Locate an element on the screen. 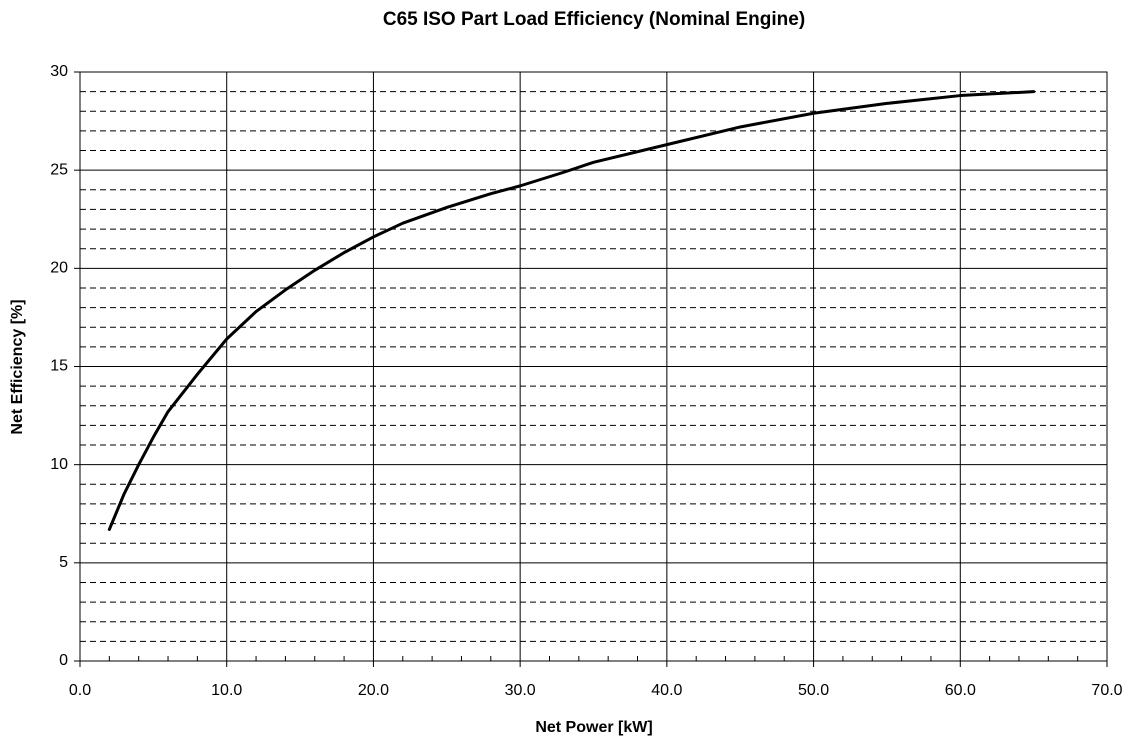 Image resolution: width=1133 pixels, height=742 pixels. x-tick-label: 20.0 is located at coordinates (373, 690).